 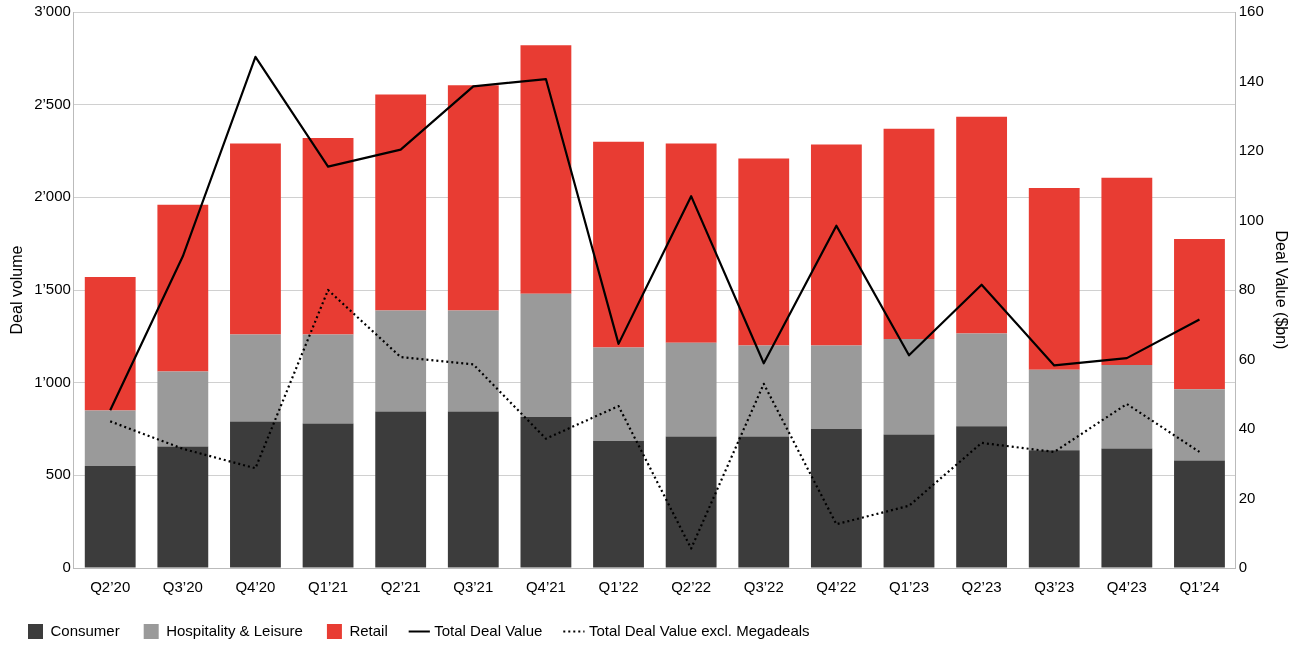 I want to click on legend-label: Consumer, so click(x=85, y=630).